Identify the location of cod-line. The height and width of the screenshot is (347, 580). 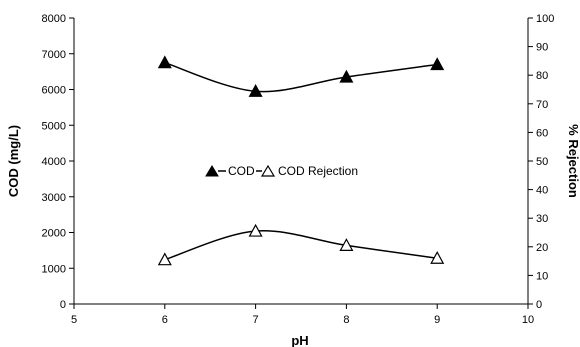
(301, 77).